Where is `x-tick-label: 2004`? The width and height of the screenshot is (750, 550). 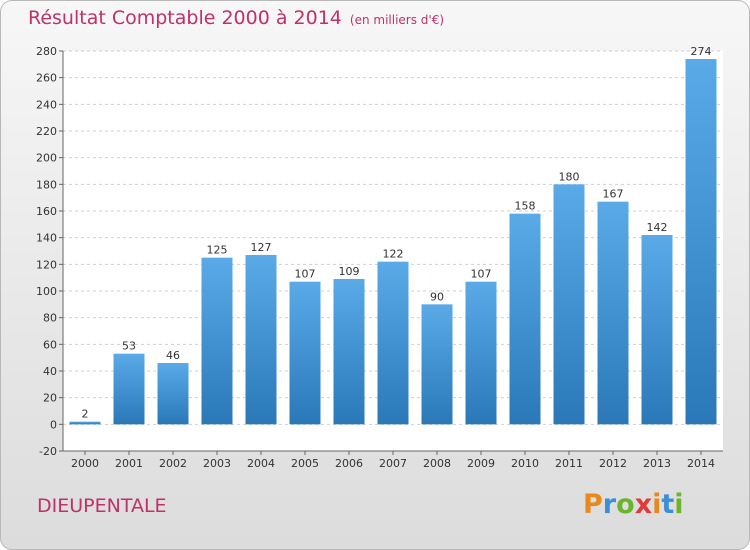
x-tick-label: 2004 is located at coordinates (261, 463).